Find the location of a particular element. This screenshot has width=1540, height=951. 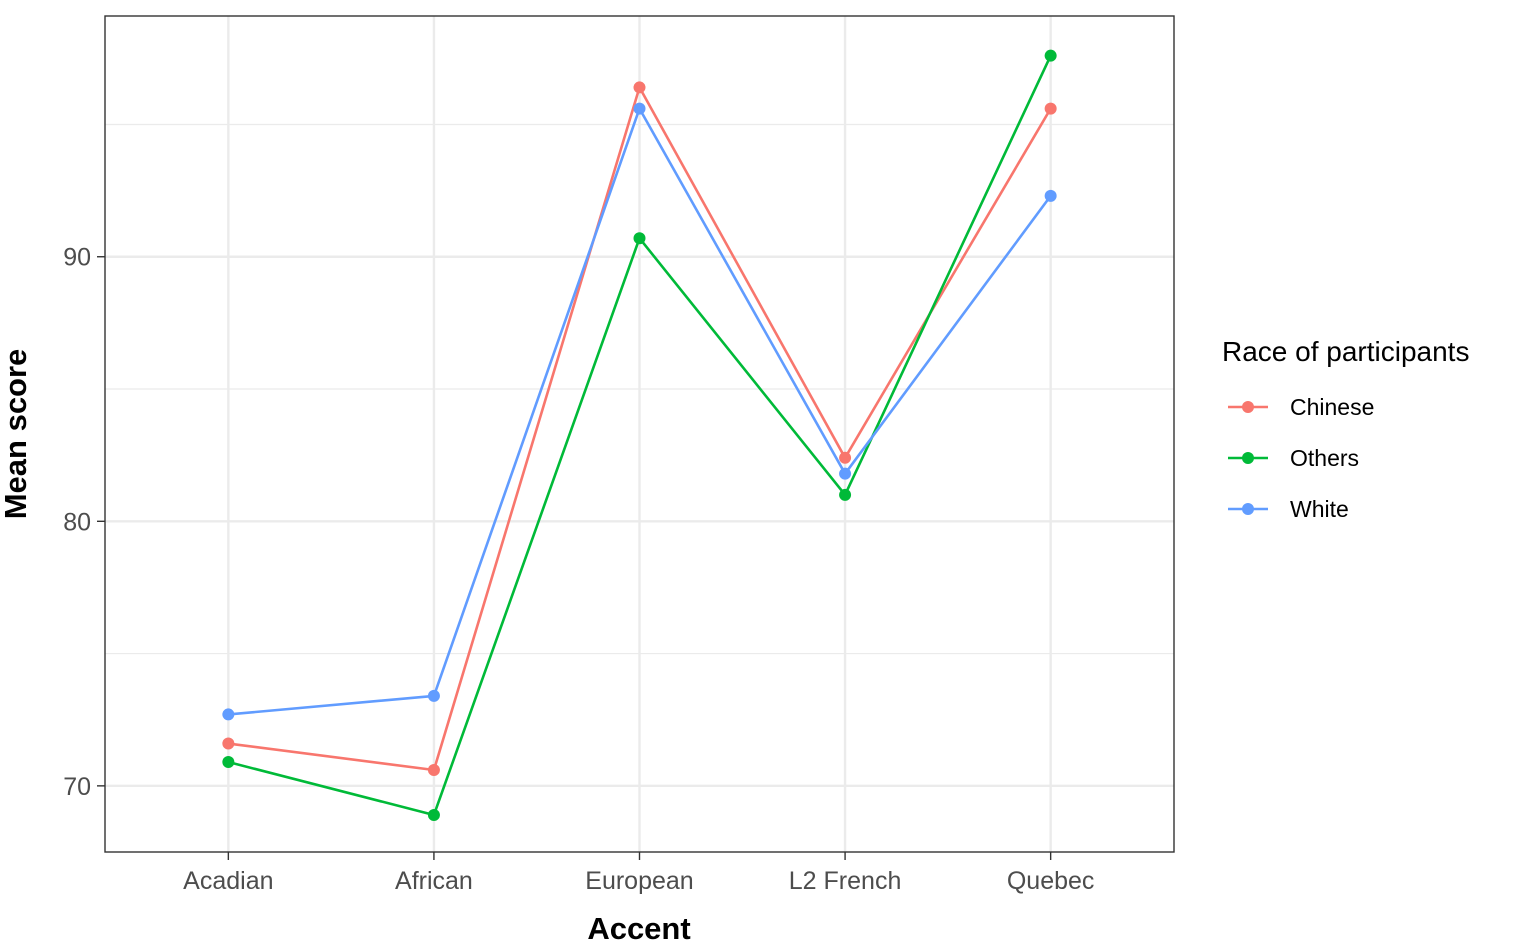

legend-title: Race of participants is located at coordinates (1345, 351).